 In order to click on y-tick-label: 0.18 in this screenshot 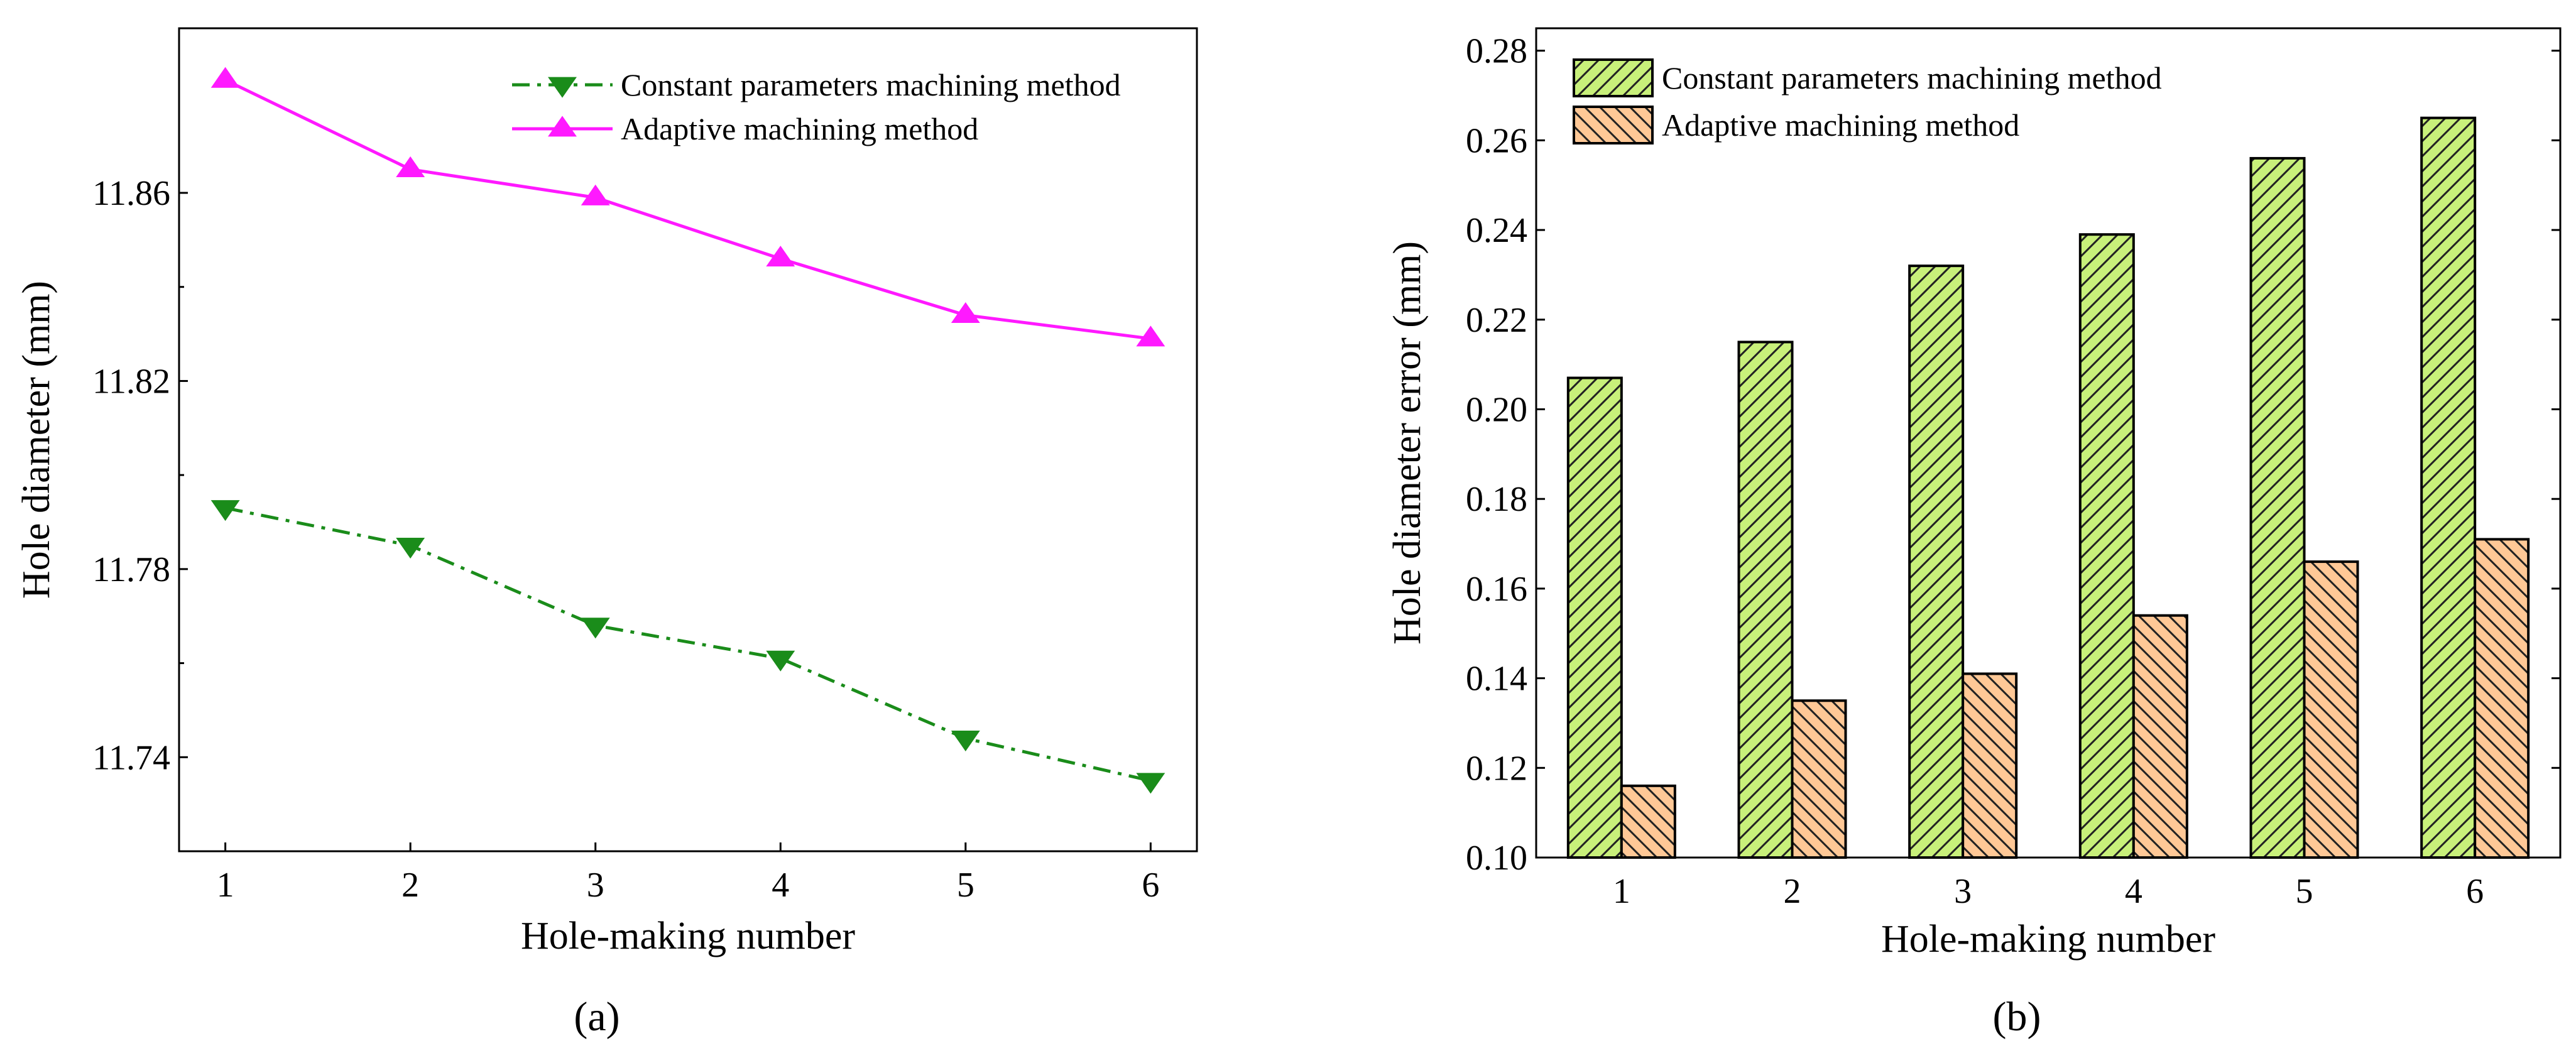, I will do `click(1496, 500)`.